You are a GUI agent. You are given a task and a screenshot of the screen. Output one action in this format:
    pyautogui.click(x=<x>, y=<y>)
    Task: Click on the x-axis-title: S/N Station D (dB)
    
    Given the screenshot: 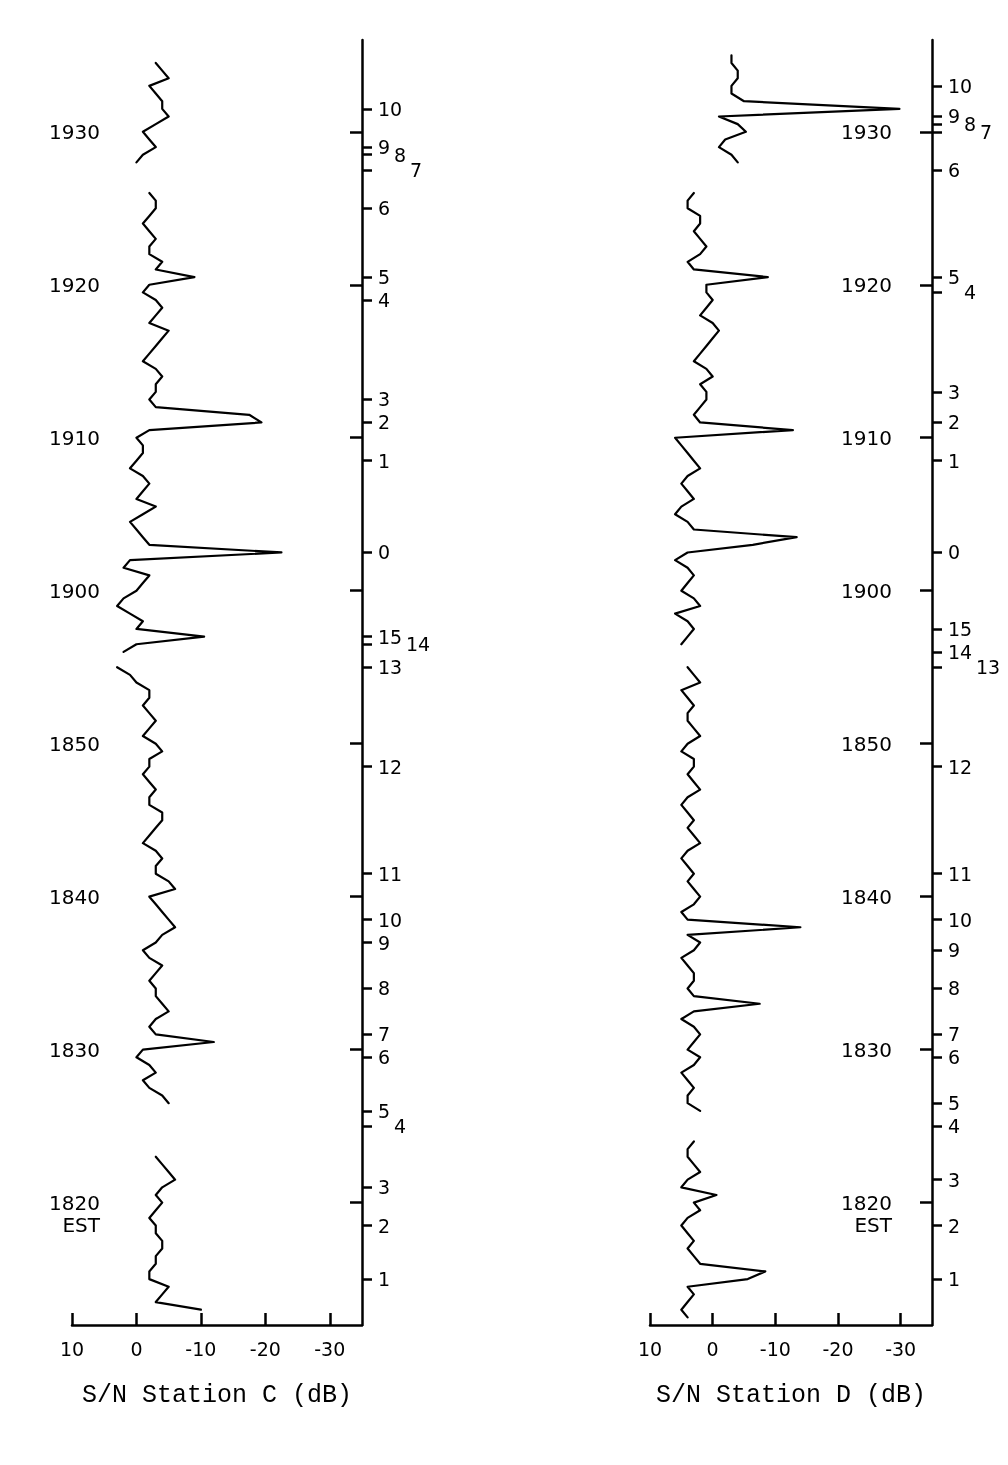 What is the action you would take?
    pyautogui.click(x=791, y=1395)
    